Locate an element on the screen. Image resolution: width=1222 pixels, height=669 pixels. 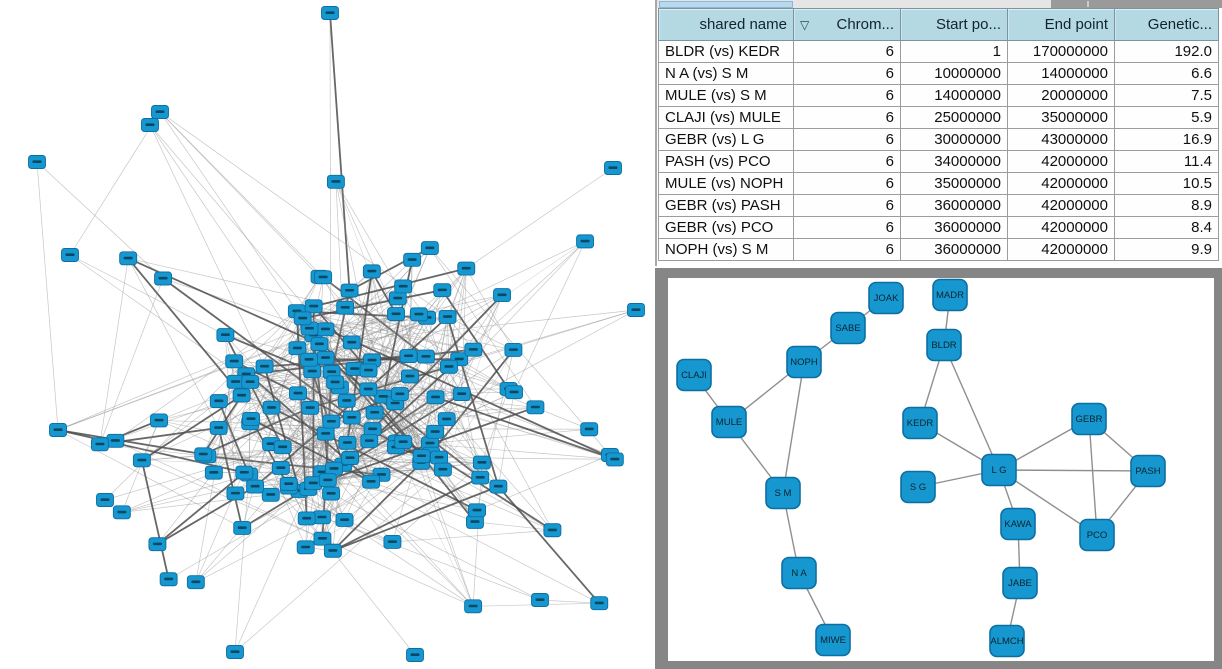
table-row: CLAJI (vs) MULE 6 25000000 35000000 5.9 is located at coordinates (938, 117).